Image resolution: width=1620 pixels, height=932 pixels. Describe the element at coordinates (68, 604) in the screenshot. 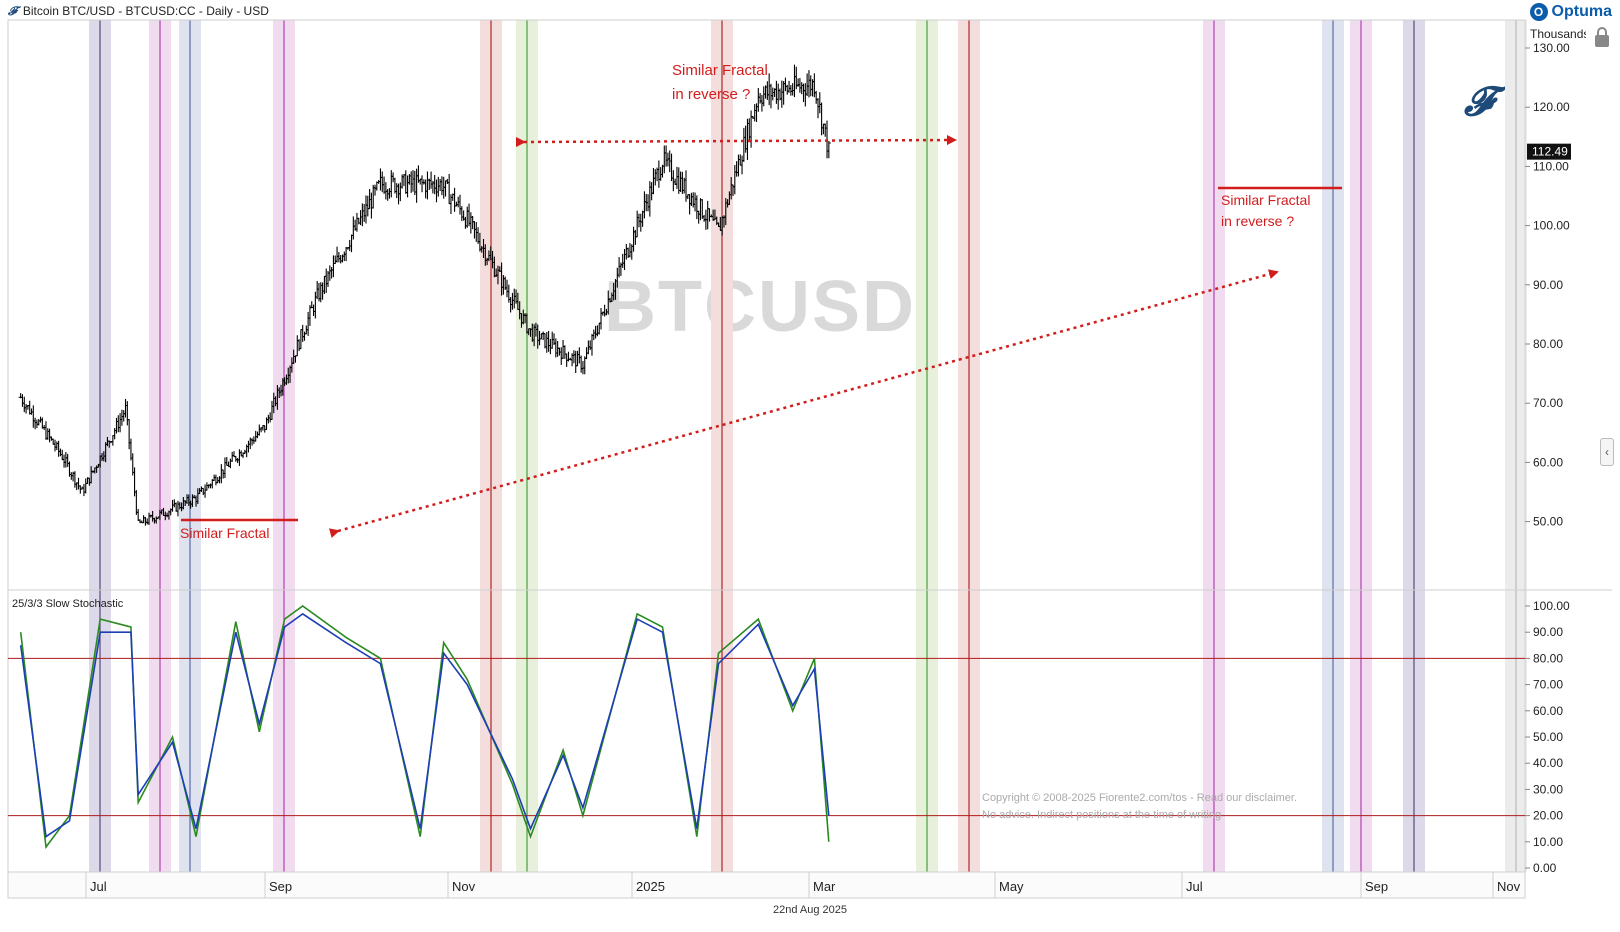

I see `stochastic-title: 25/3/3 Slow Stochastic` at that location.